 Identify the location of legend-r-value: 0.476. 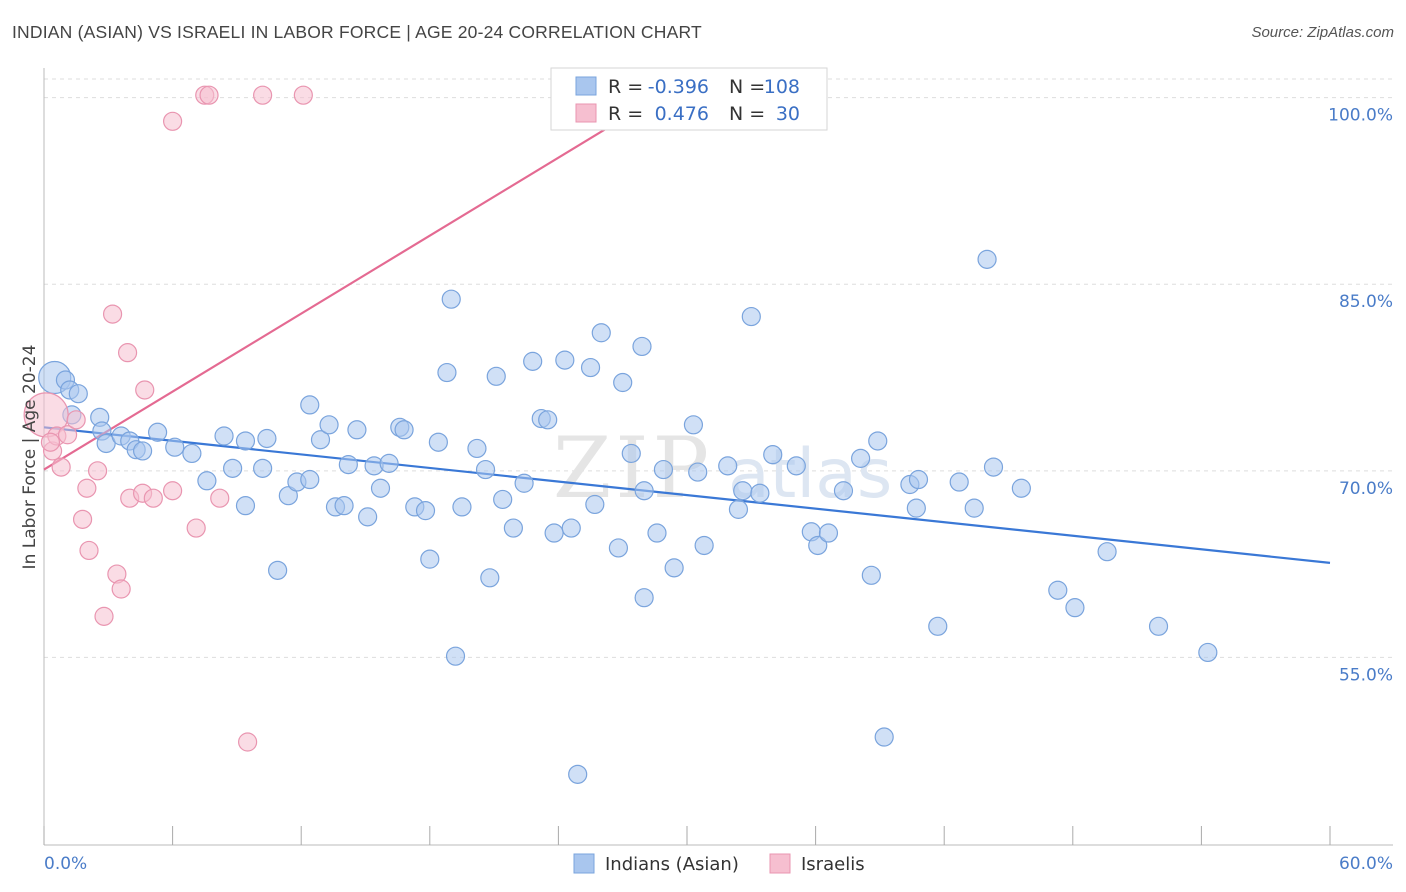
(682, 114).